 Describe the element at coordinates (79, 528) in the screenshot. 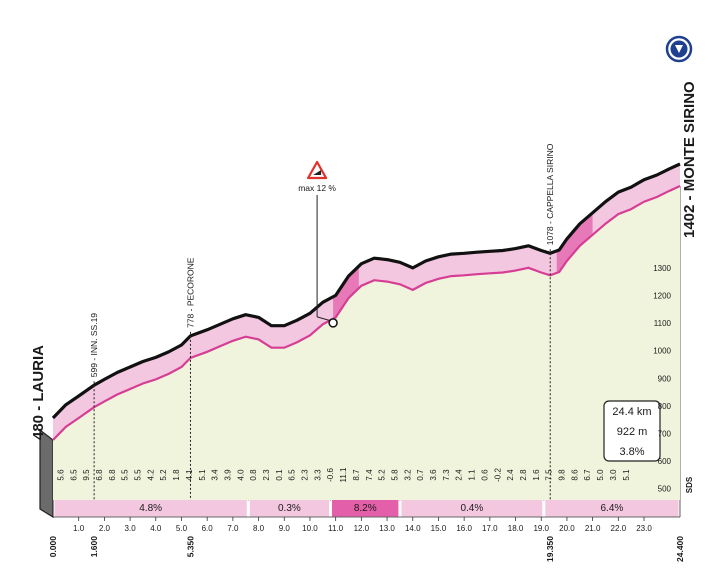

I see `km-tick-label: 1.0` at that location.